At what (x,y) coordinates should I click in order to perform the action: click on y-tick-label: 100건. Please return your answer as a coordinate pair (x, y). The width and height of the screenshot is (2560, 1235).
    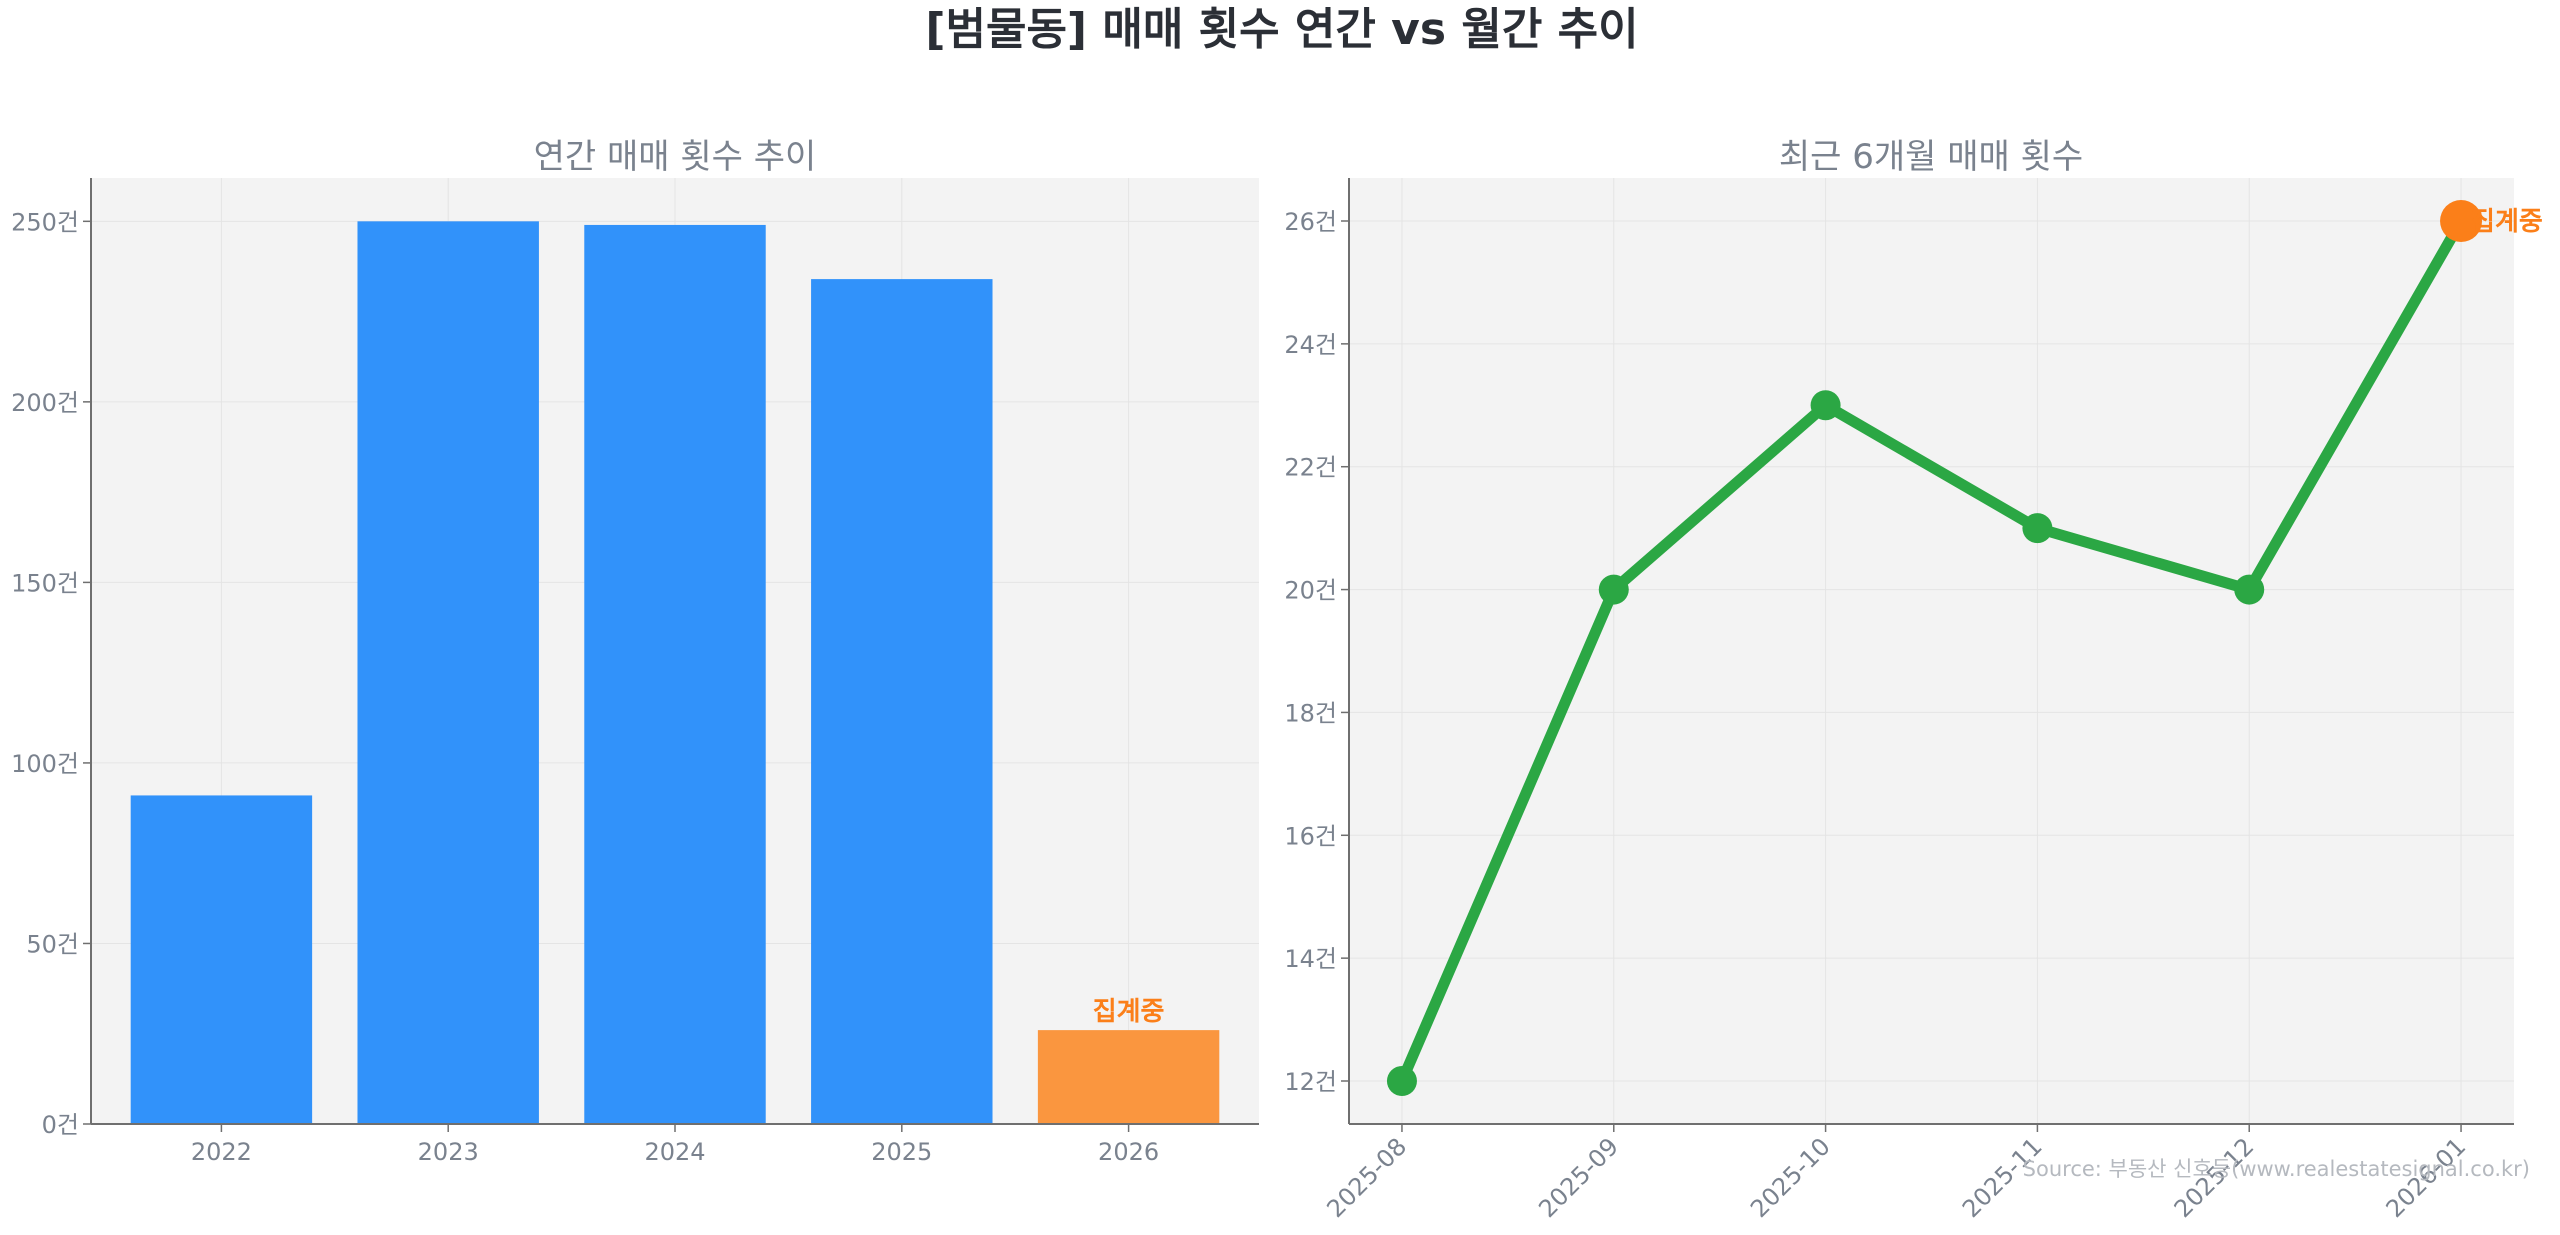
    Looking at the image, I should click on (45, 764).